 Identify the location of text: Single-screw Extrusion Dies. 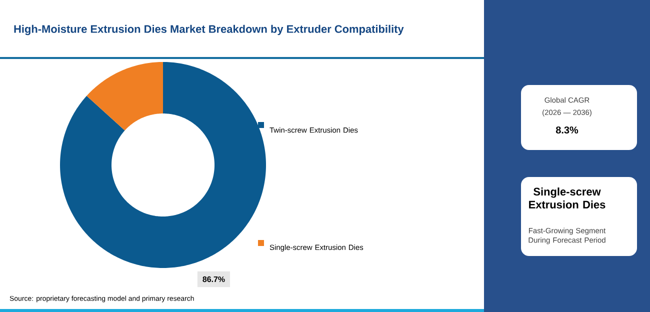
(567, 198).